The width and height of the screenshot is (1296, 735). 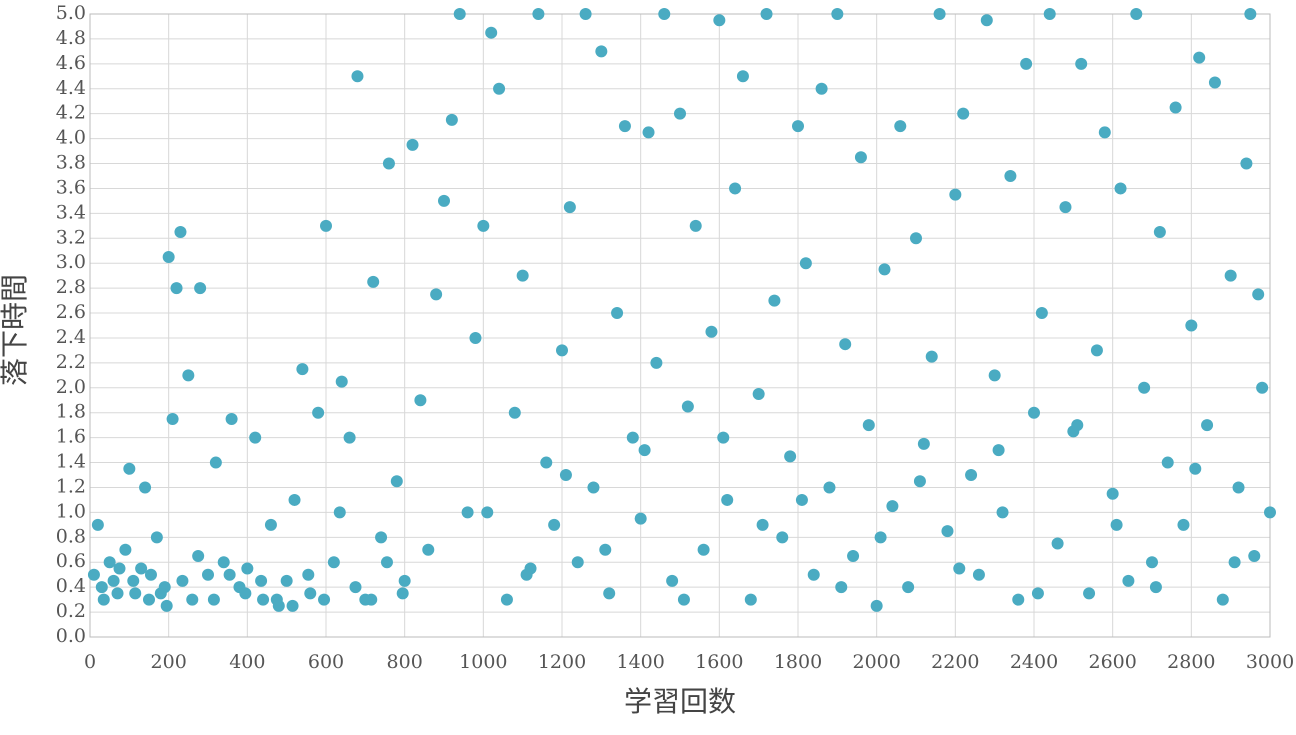 I want to click on y-tick-label: 0.0, so click(x=71, y=636).